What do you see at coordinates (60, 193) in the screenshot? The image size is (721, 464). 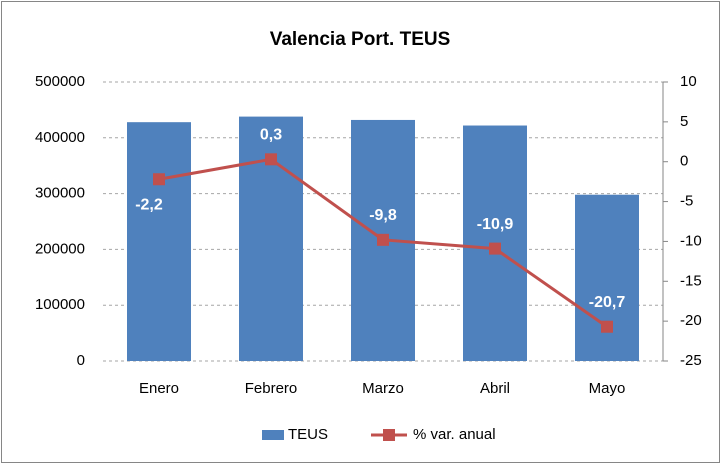 I see `y-tick-label: 300000` at bounding box center [60, 193].